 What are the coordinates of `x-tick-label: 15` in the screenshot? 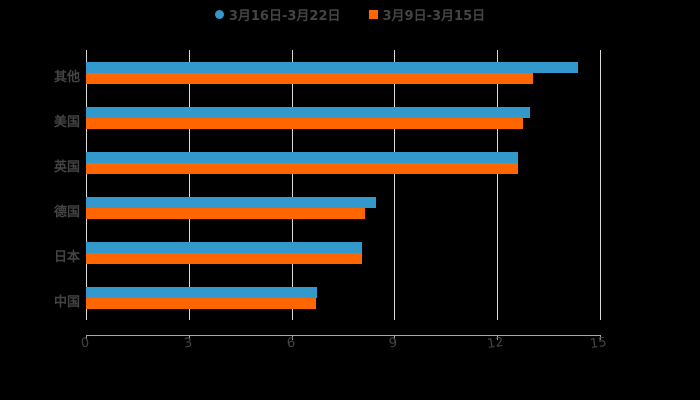 It's located at (598, 343).